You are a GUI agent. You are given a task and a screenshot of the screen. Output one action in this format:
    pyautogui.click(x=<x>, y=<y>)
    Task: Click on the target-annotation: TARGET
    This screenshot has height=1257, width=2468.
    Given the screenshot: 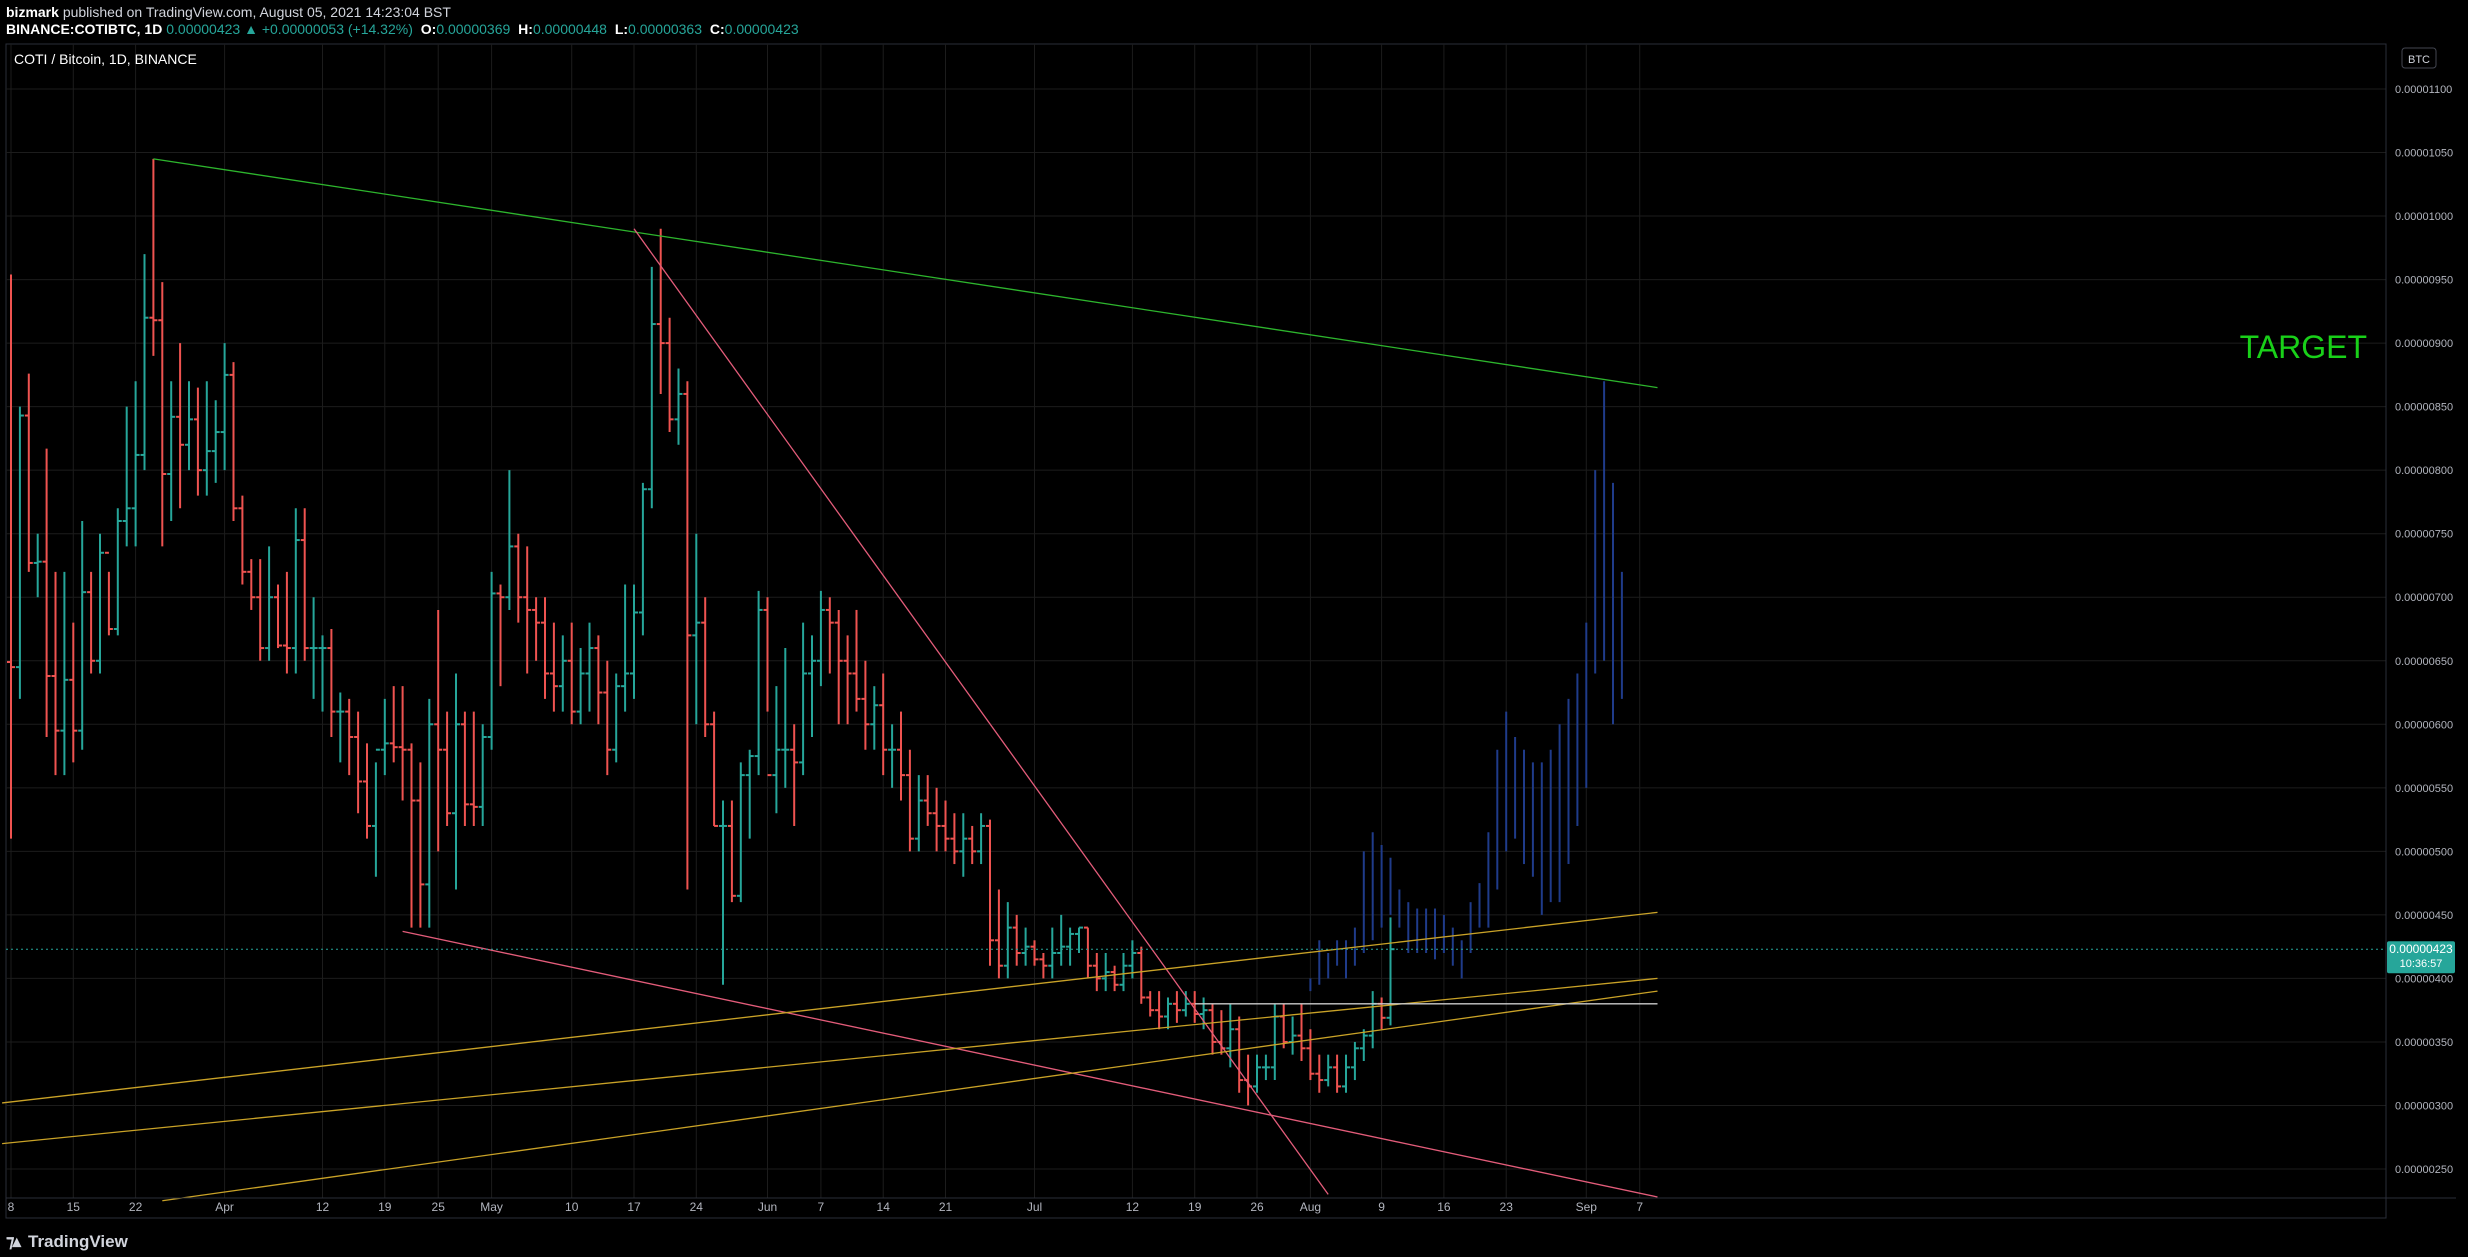 What is the action you would take?
    pyautogui.click(x=2303, y=347)
    